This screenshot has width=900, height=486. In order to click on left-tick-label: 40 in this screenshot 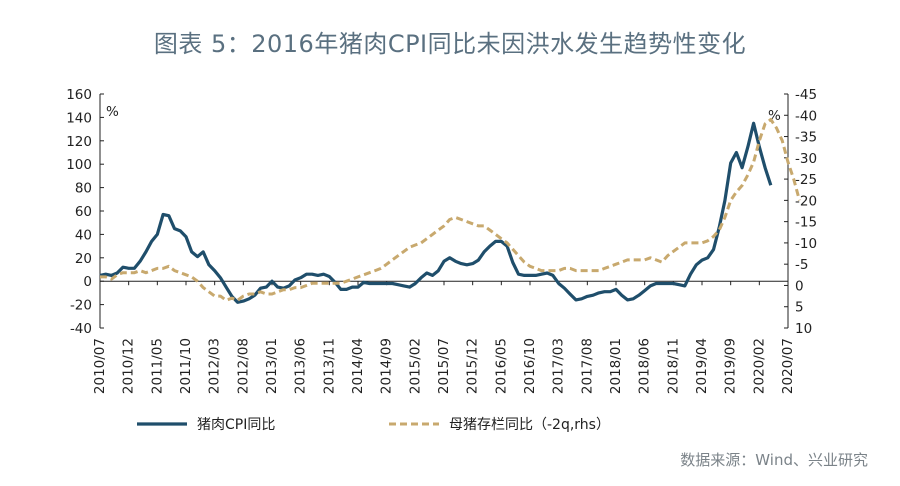, I will do `click(83, 235)`.